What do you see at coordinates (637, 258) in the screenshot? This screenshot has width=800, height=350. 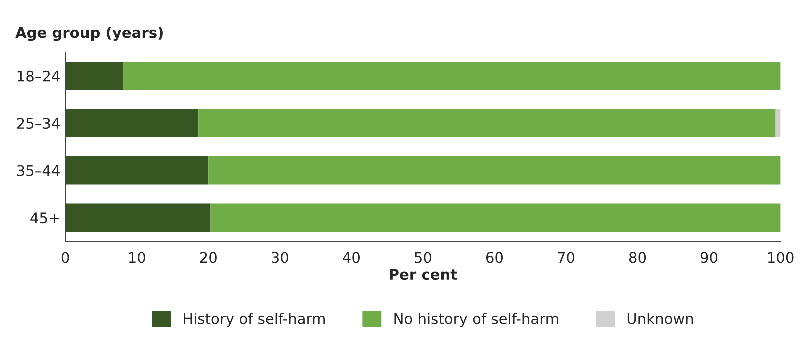 I see `x-tick-label: 80` at bounding box center [637, 258].